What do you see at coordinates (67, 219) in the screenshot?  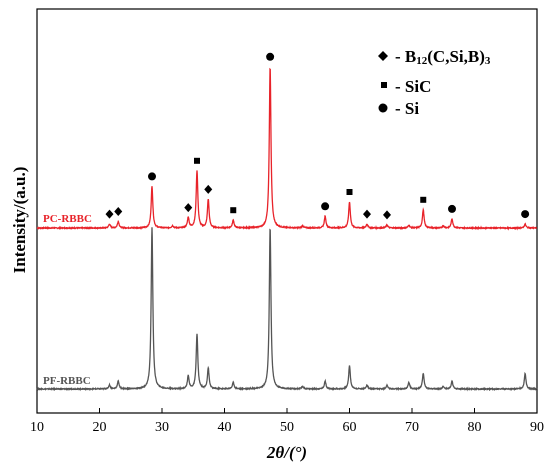 I see `series-label-pc-rbbc: PC-RBBC` at bounding box center [67, 219].